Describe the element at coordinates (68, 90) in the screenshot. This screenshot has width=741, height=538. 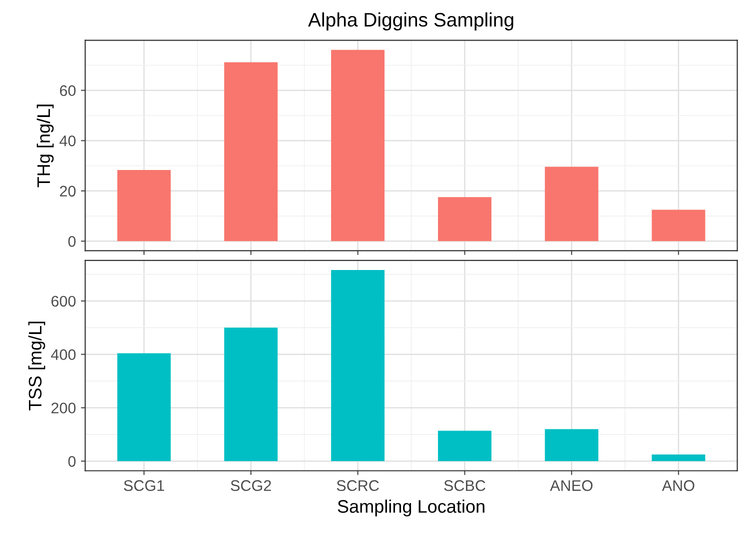
I see `y-tick-label: 60` at that location.